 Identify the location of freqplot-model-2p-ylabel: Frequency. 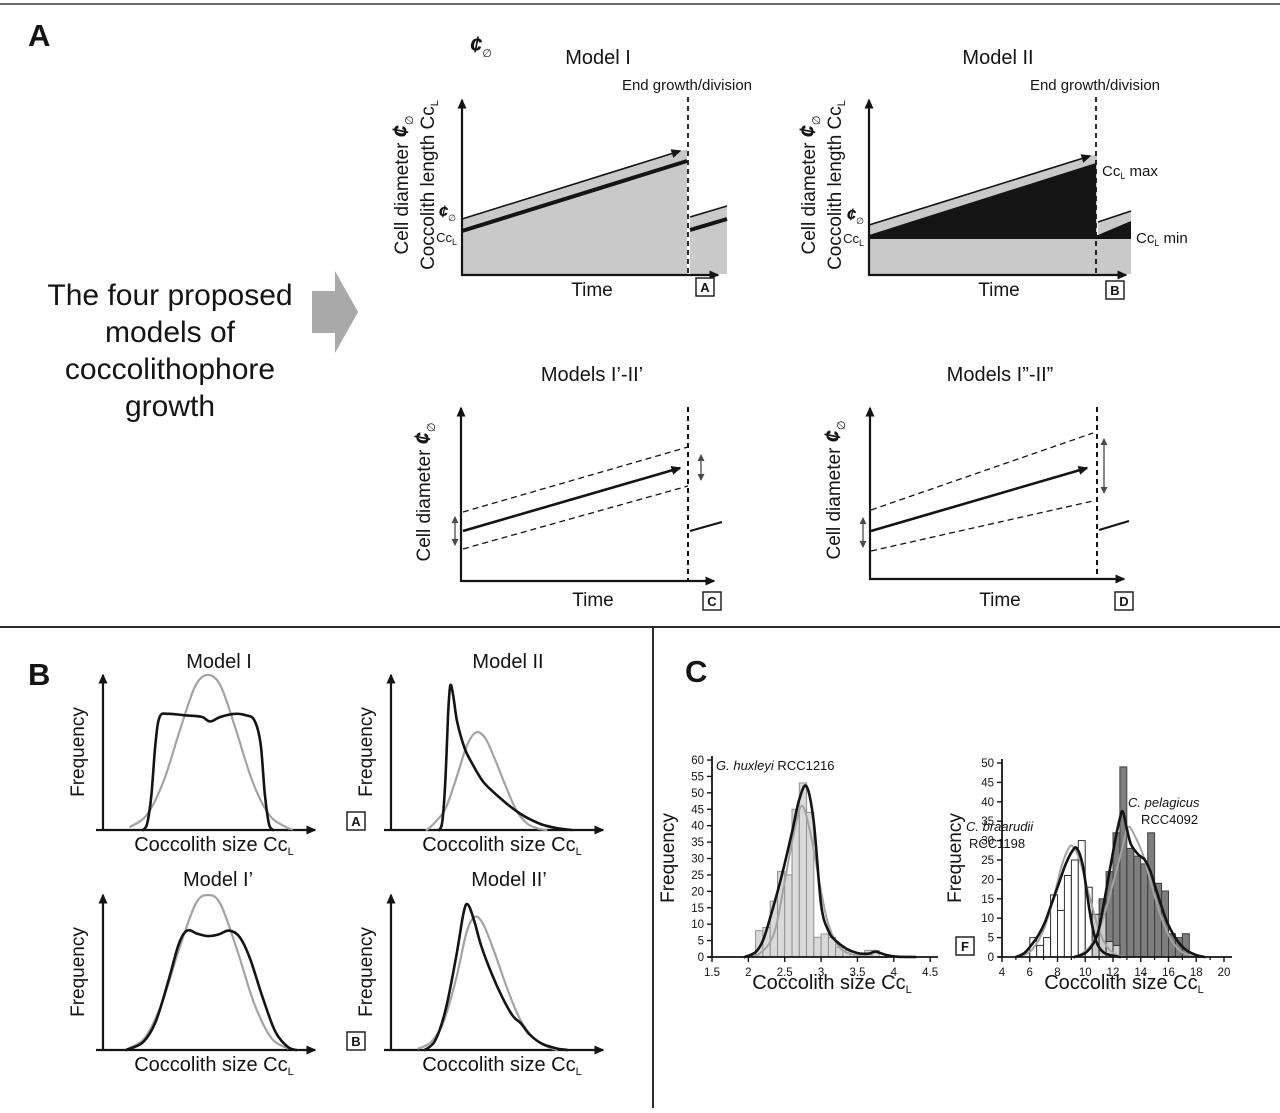
(366, 972).